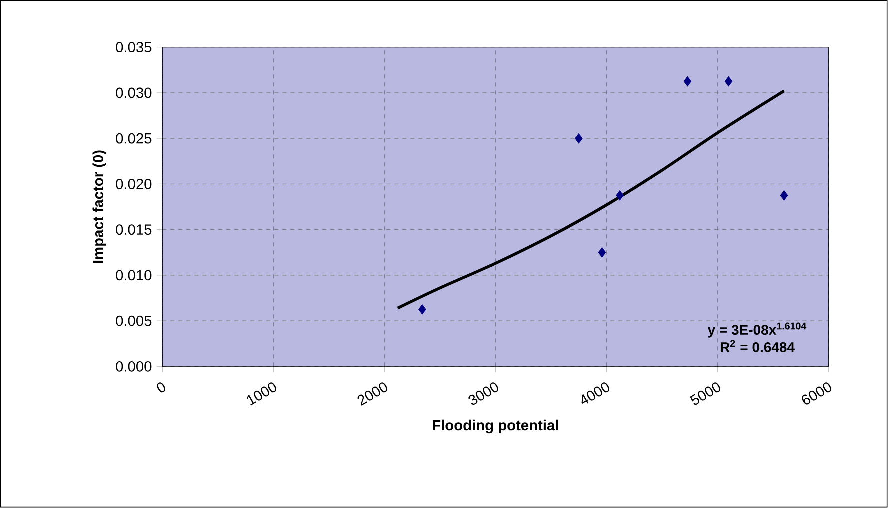 This screenshot has height=508, width=888. What do you see at coordinates (99, 207) in the screenshot?
I see `y-axis-title: Impact factor (0)` at bounding box center [99, 207].